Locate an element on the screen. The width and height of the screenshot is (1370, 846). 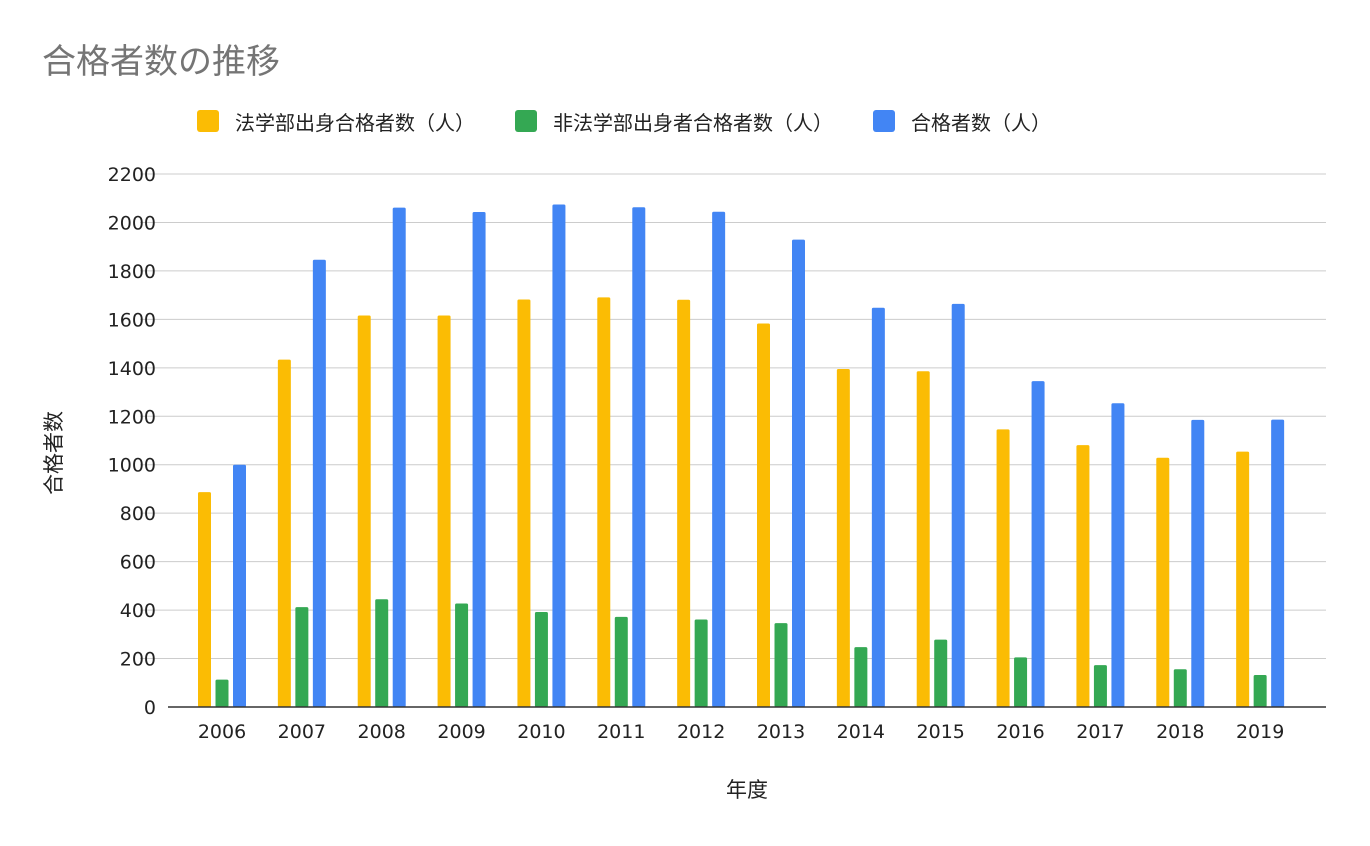
bar-non-law-2013 is located at coordinates (781, 665).